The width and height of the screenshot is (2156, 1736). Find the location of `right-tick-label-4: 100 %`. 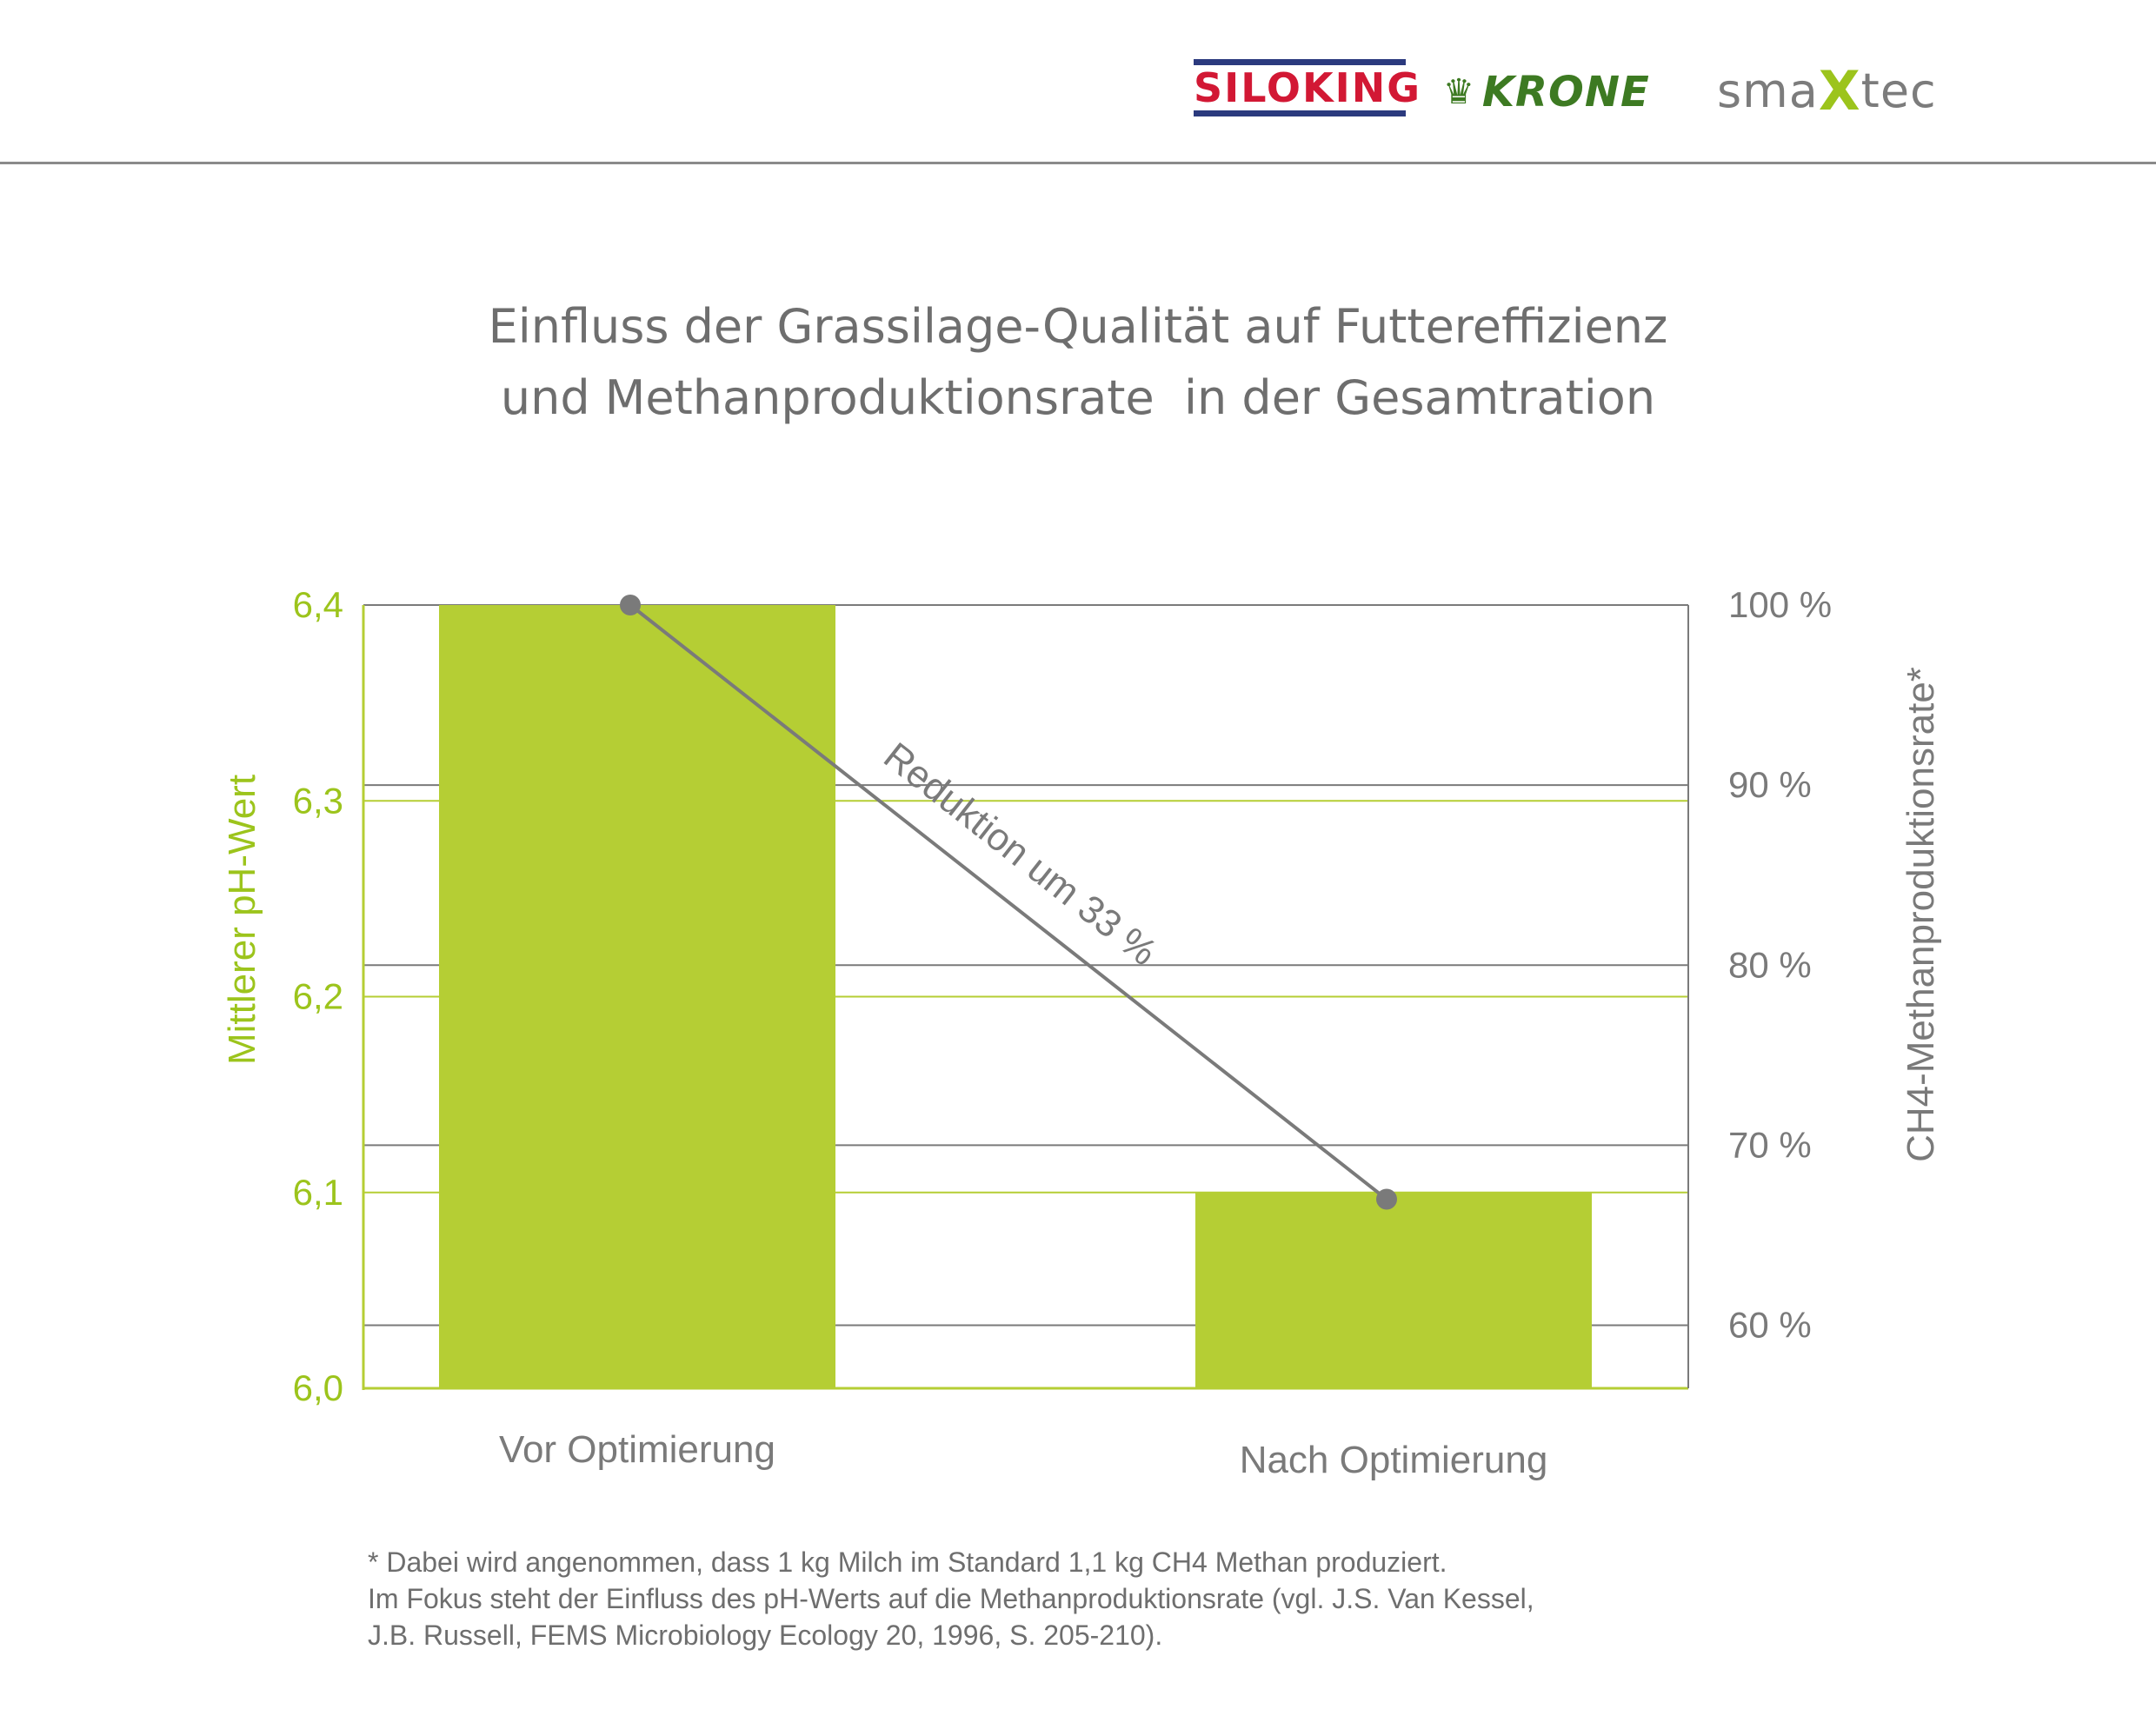

right-tick-label-4: 100 % is located at coordinates (1780, 604).